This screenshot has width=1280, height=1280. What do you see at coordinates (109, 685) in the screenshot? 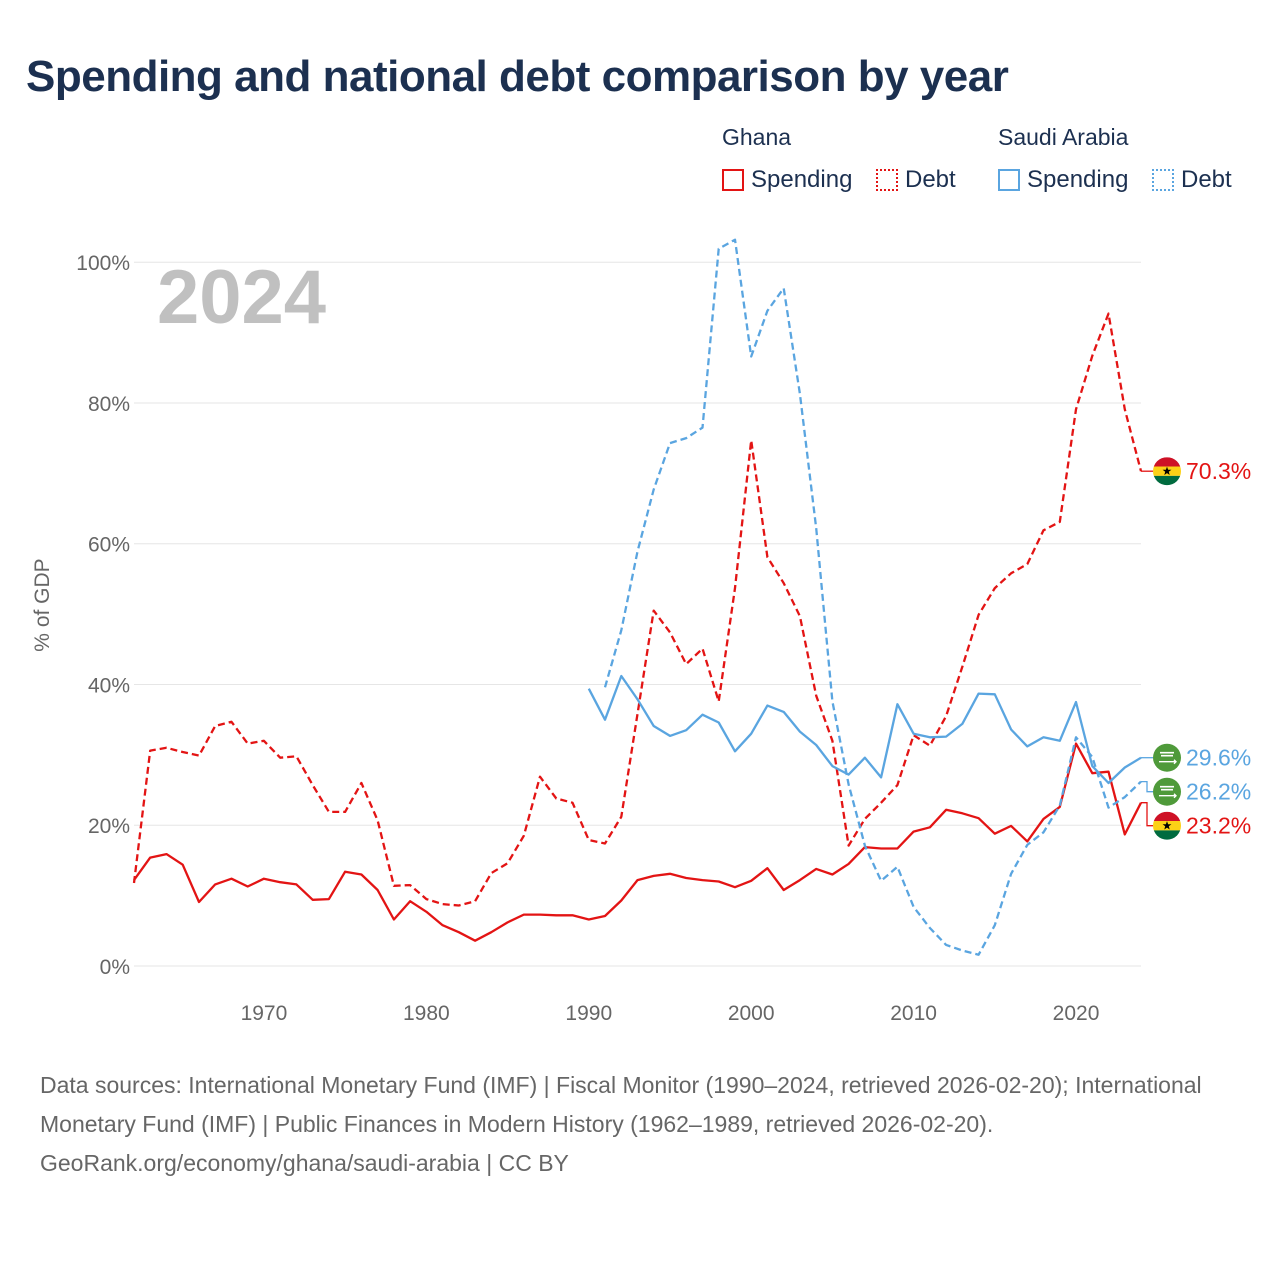
I see `y-tick-label: 40%` at bounding box center [109, 685].